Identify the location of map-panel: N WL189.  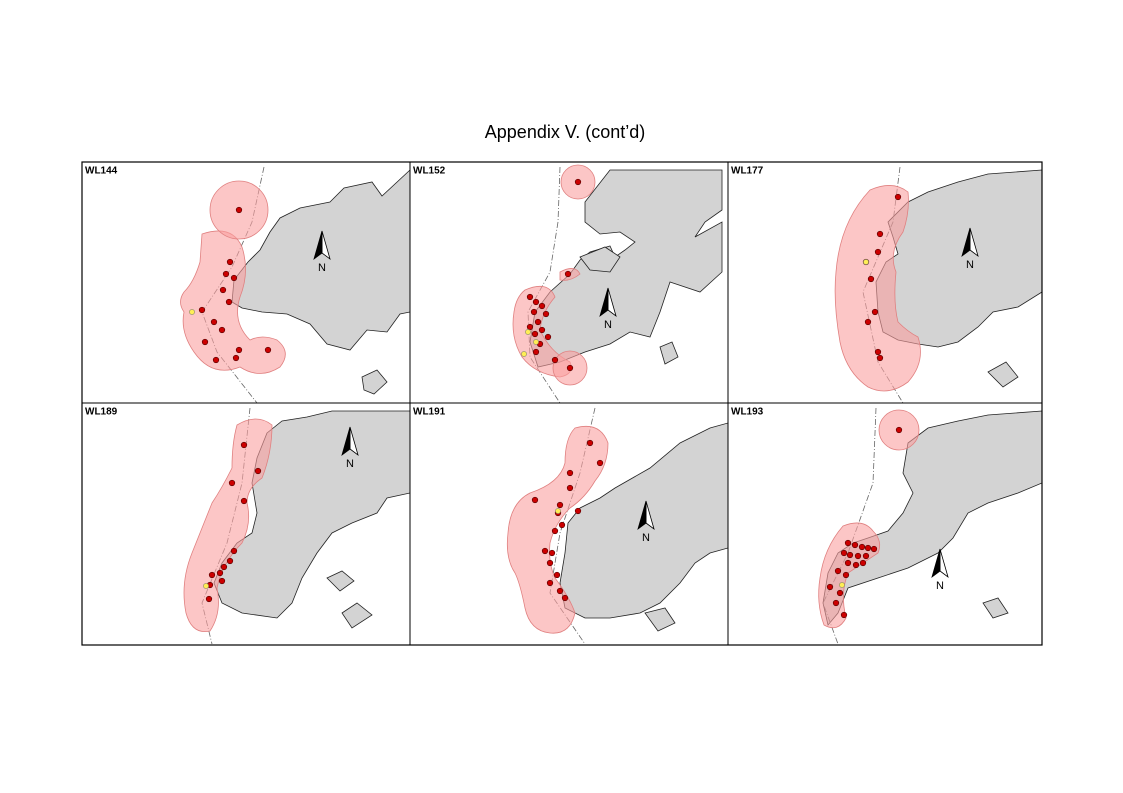
(247, 525).